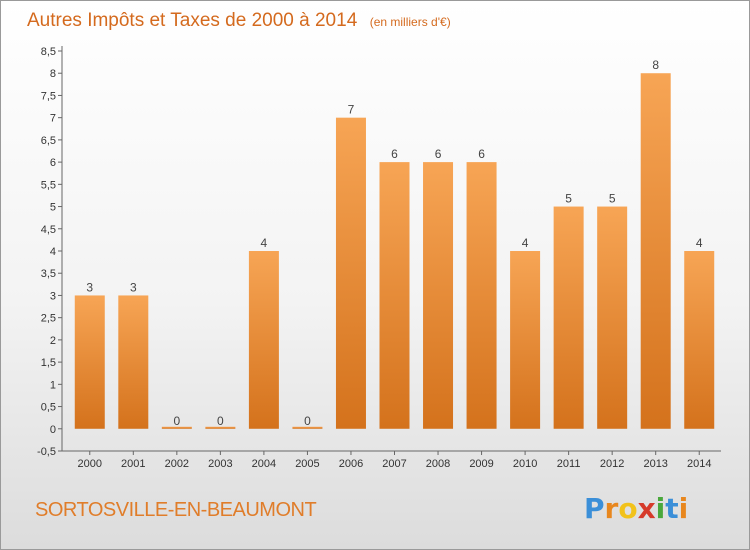 The width and height of the screenshot is (750, 550). Describe the element at coordinates (53, 119) in the screenshot. I see `y-tick-label: 7` at that location.